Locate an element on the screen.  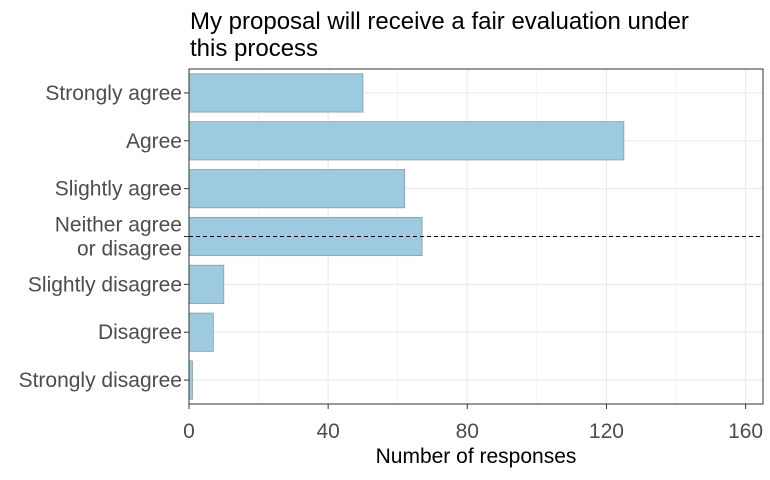
x-tick-label: 160 is located at coordinates (745, 431).